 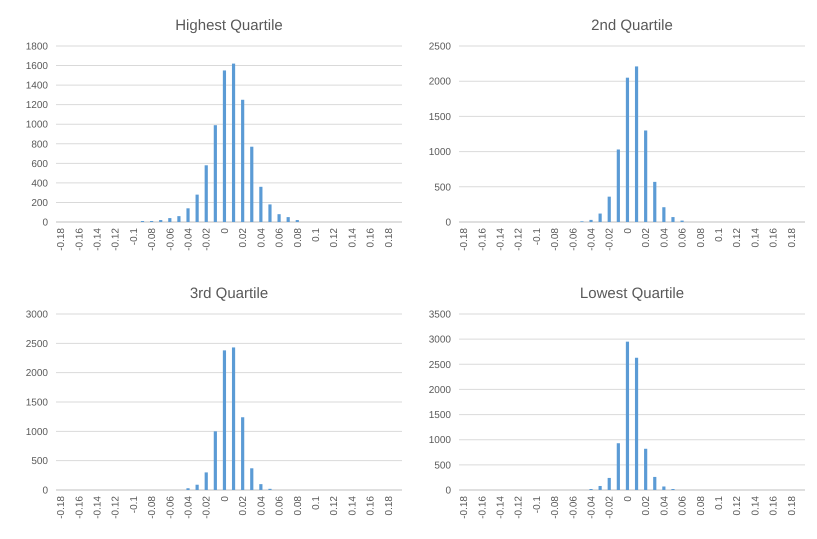 I want to click on x-tick-label: -0.1, so click(x=134, y=505).